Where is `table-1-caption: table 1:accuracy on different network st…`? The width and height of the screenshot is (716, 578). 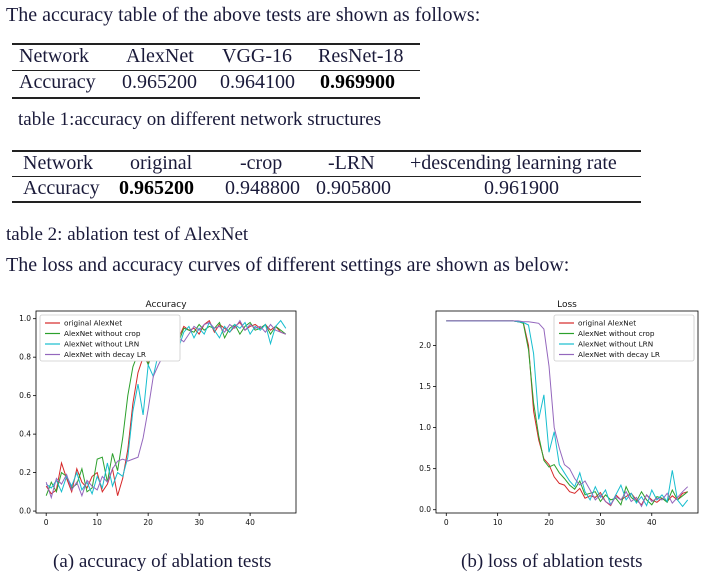
table-1-caption: table 1:accuracy on different network st… is located at coordinates (200, 119).